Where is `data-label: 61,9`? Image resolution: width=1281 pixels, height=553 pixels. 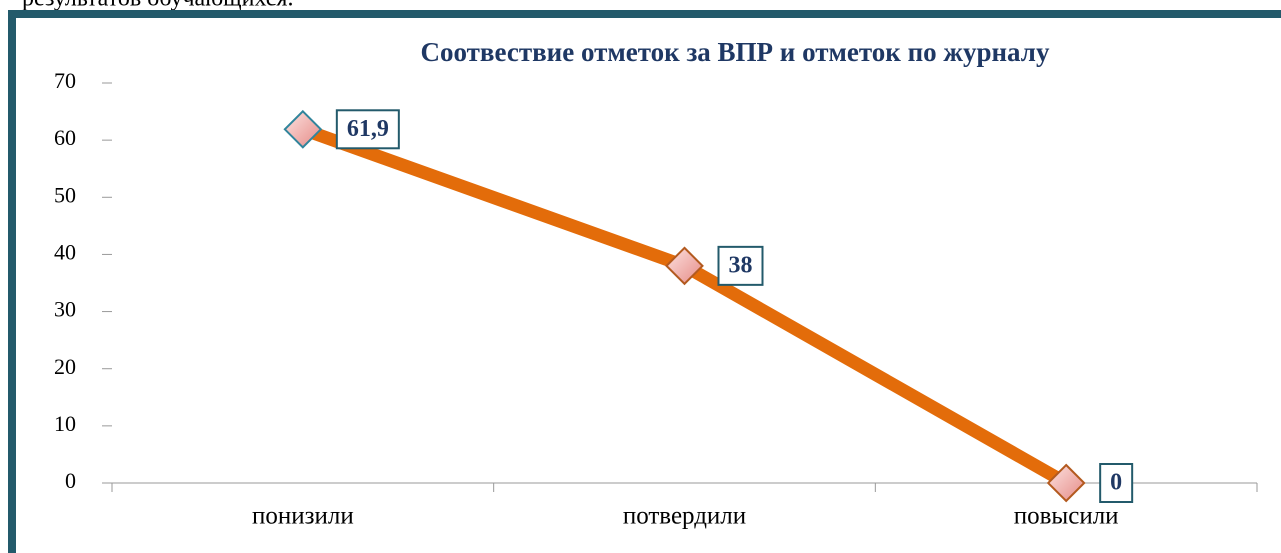
data-label: 61,9 is located at coordinates (368, 129).